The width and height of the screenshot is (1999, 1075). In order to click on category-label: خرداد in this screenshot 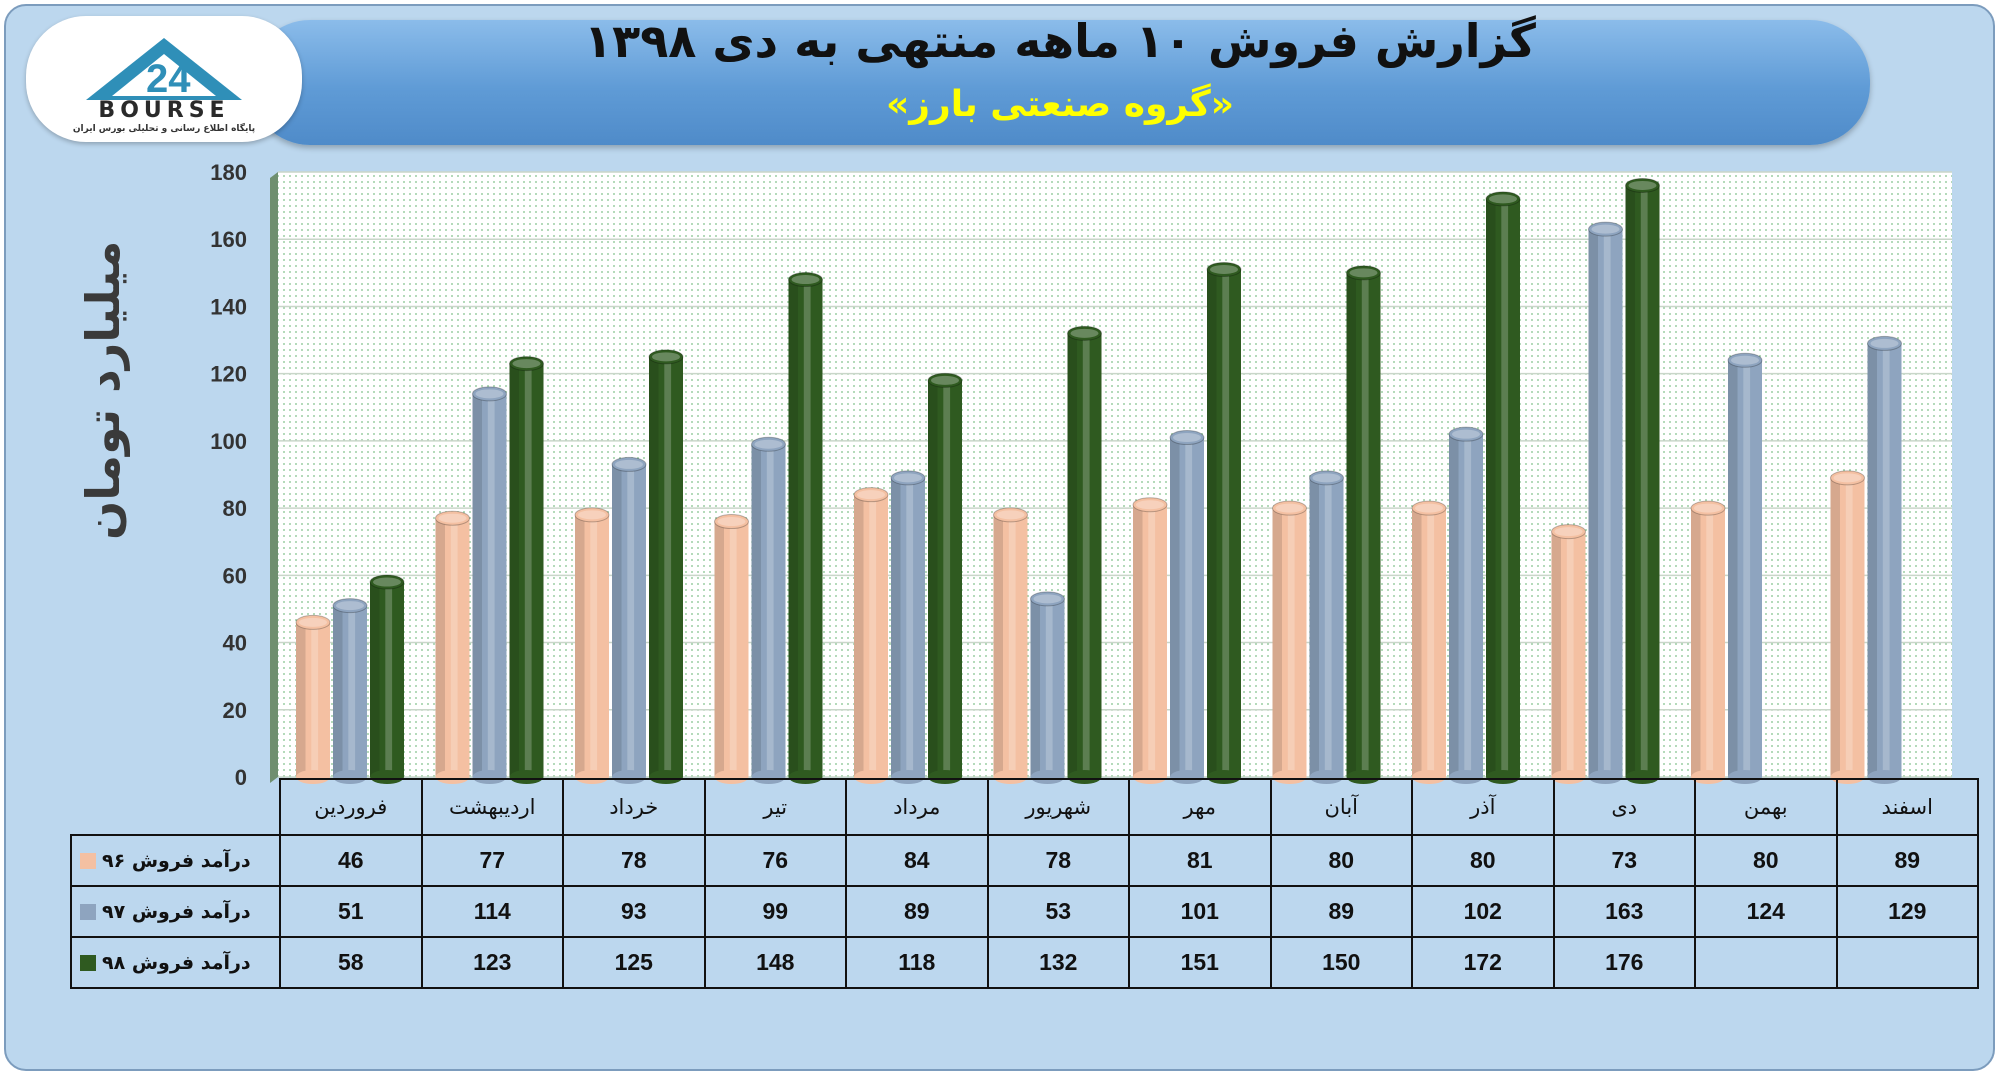, I will do `click(634, 807)`.